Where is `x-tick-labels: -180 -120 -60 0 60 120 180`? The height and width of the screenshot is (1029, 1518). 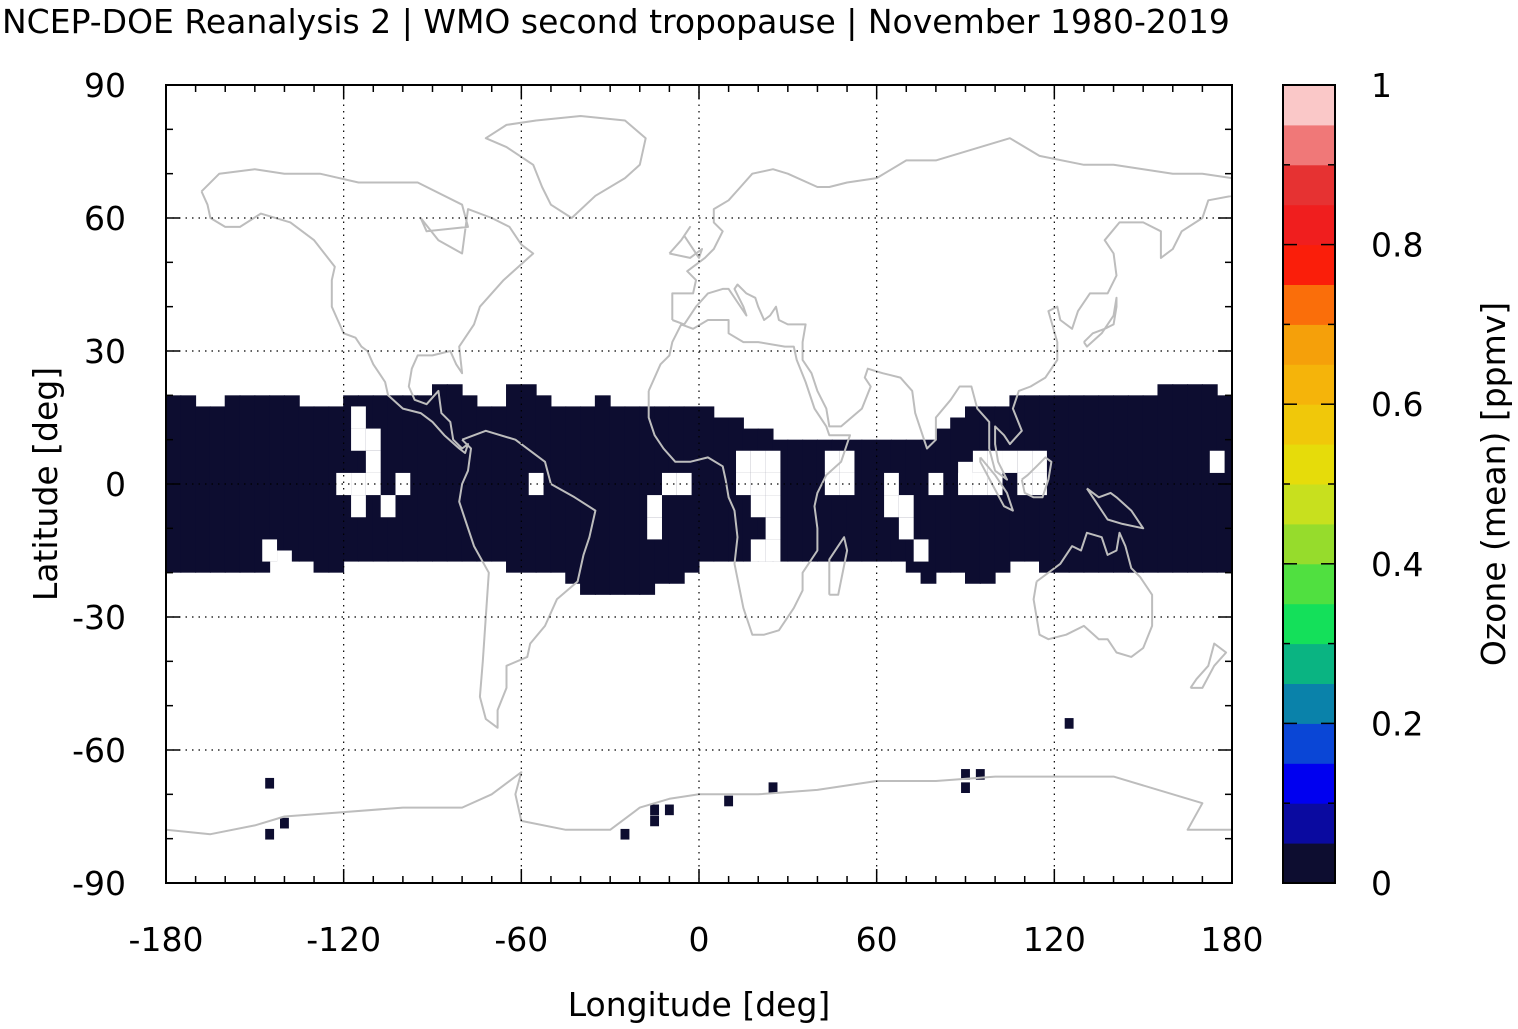
x-tick-labels: -180 -120 -60 0 60 120 180 is located at coordinates (696, 939).